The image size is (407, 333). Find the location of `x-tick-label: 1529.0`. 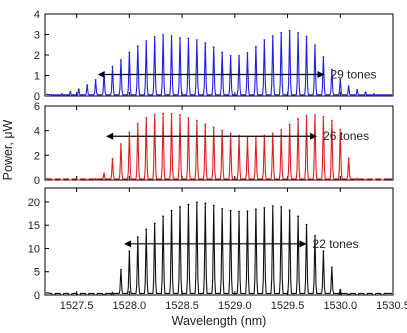

x-tick-label: 1529.0 is located at coordinates (235, 306).